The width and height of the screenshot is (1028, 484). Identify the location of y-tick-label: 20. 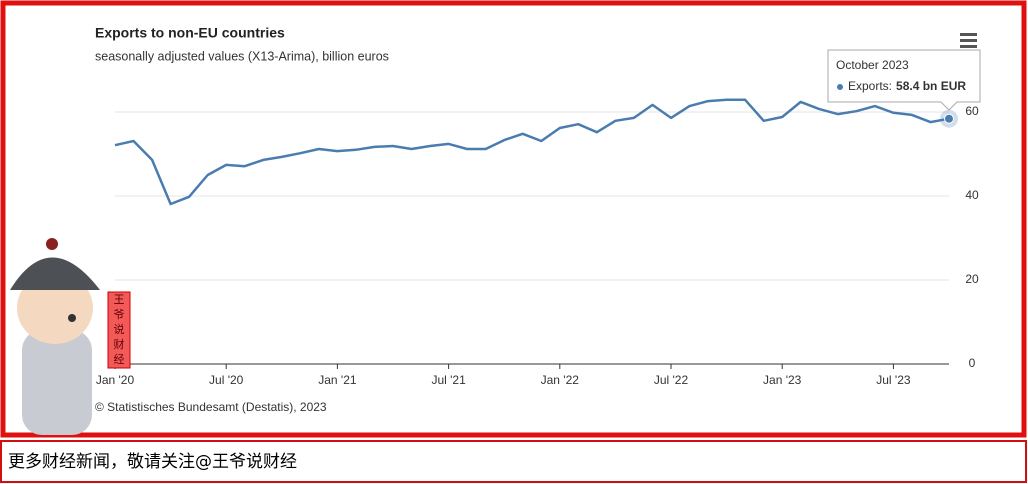
(972, 279).